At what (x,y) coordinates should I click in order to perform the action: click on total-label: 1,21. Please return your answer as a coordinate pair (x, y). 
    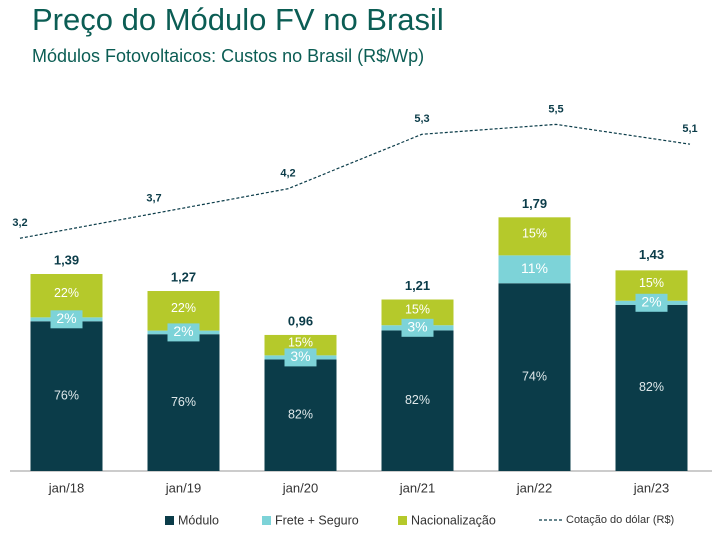
    Looking at the image, I should click on (417, 285).